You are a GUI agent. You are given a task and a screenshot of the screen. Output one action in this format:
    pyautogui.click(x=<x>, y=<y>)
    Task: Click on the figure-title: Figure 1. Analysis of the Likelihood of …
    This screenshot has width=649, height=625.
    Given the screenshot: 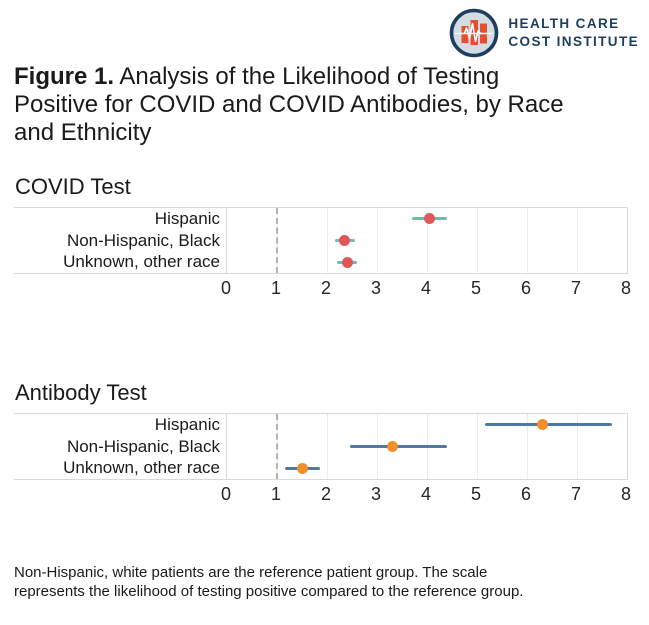 What is the action you would take?
    pyautogui.click(x=301, y=105)
    